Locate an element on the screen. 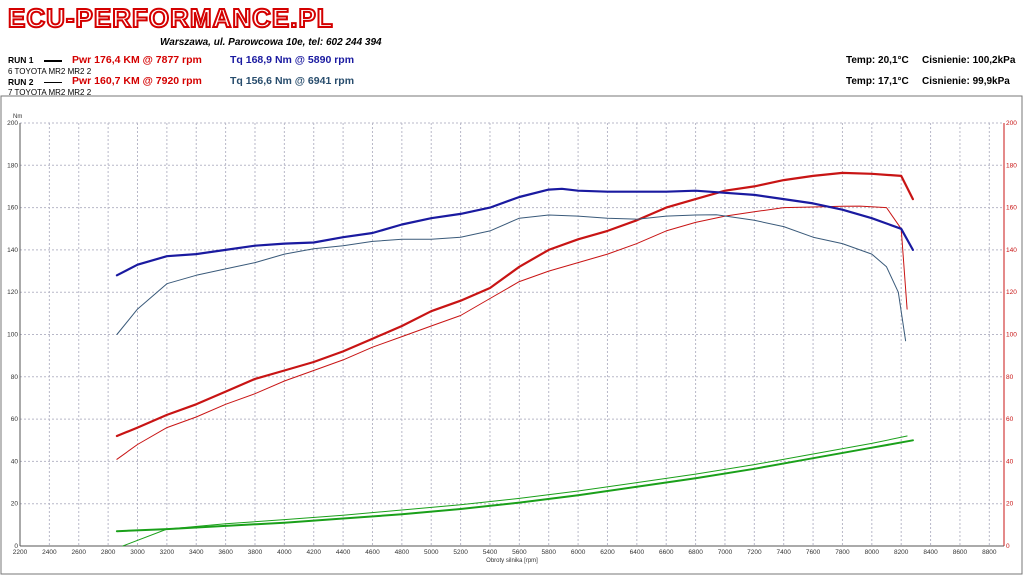 The height and width of the screenshot is (576, 1024). series-line-torque-run1 is located at coordinates (515, 232).